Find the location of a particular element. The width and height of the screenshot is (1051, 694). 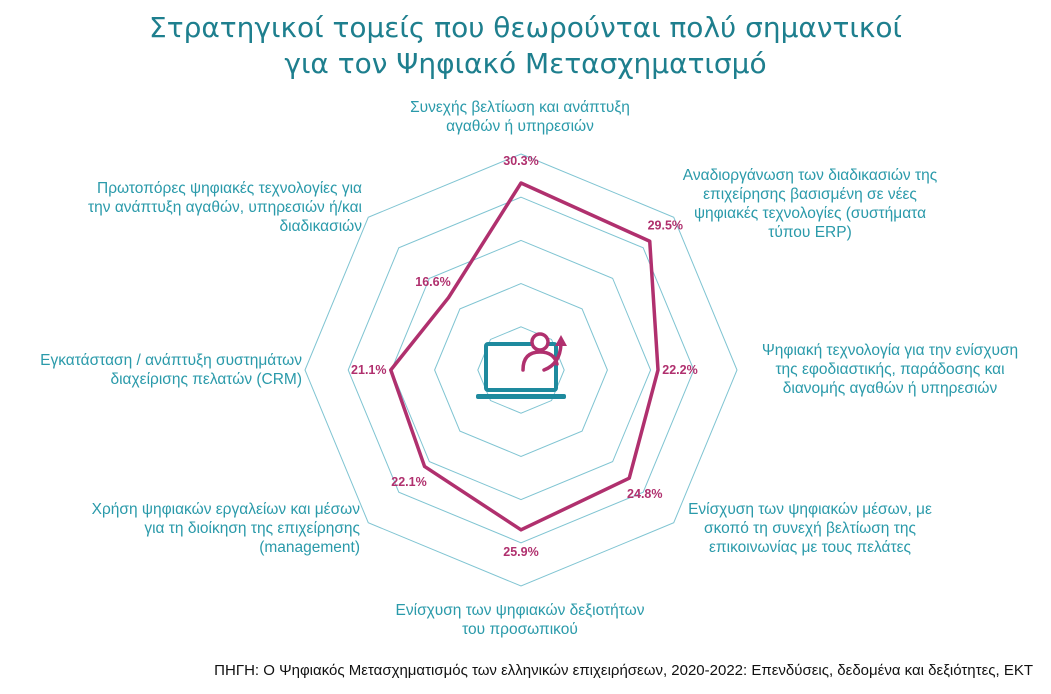

radar-series is located at coordinates (524, 356).